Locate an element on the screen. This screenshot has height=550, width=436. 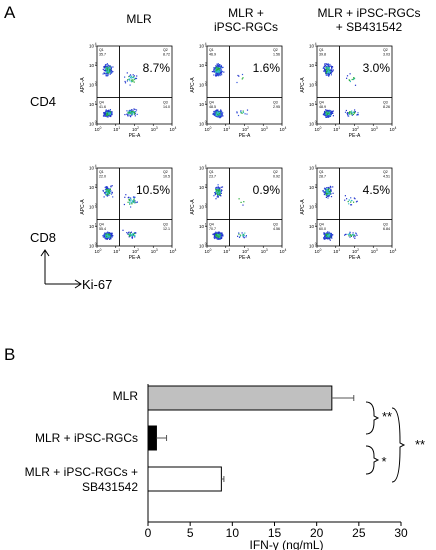
column-header-mlr: MLR is located at coordinates (139, 19).